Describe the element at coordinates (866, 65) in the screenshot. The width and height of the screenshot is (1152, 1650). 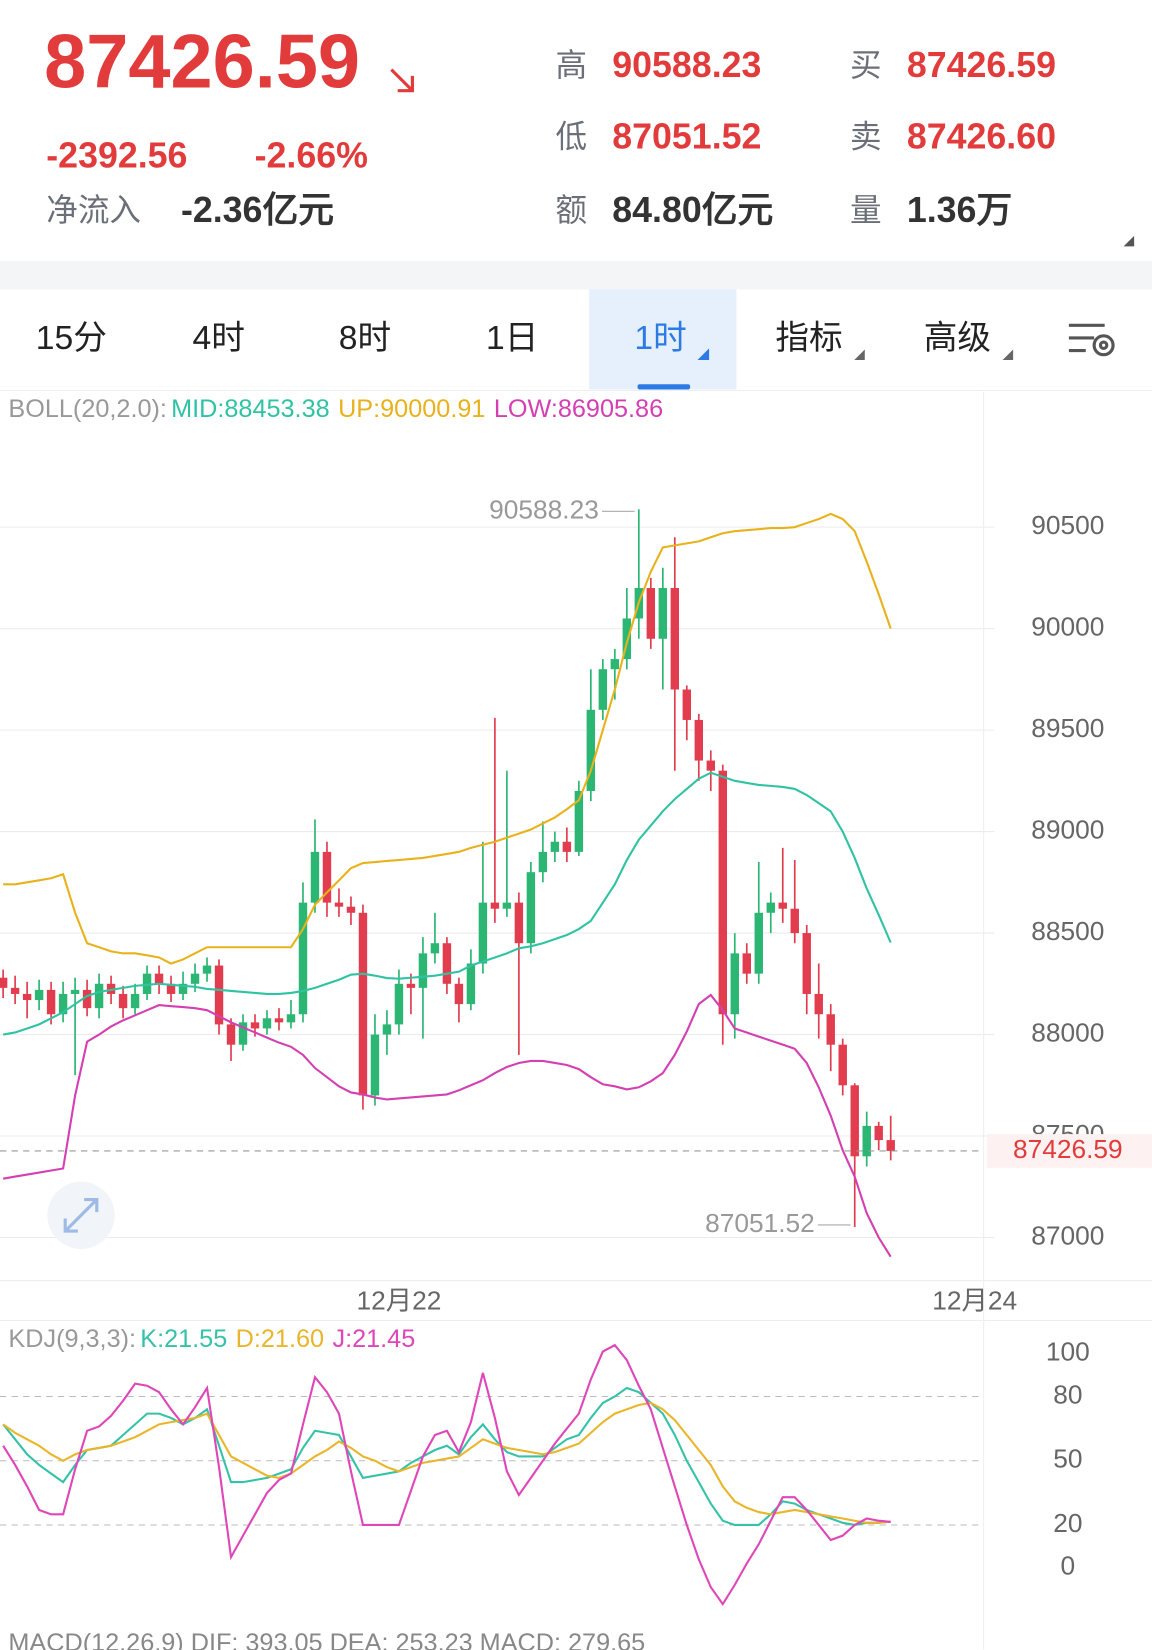
I see `stat-label: 买` at that location.